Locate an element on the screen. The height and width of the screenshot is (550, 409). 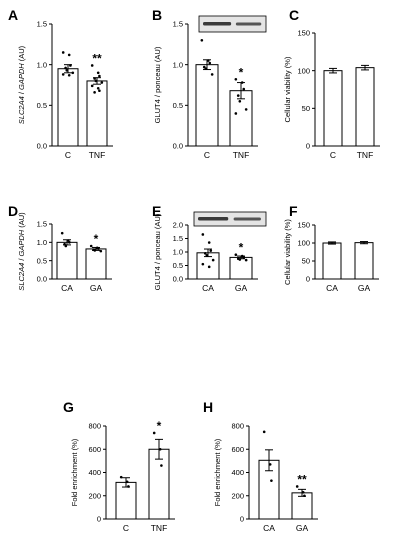
western-blot-image is located at coordinates (230, 219).